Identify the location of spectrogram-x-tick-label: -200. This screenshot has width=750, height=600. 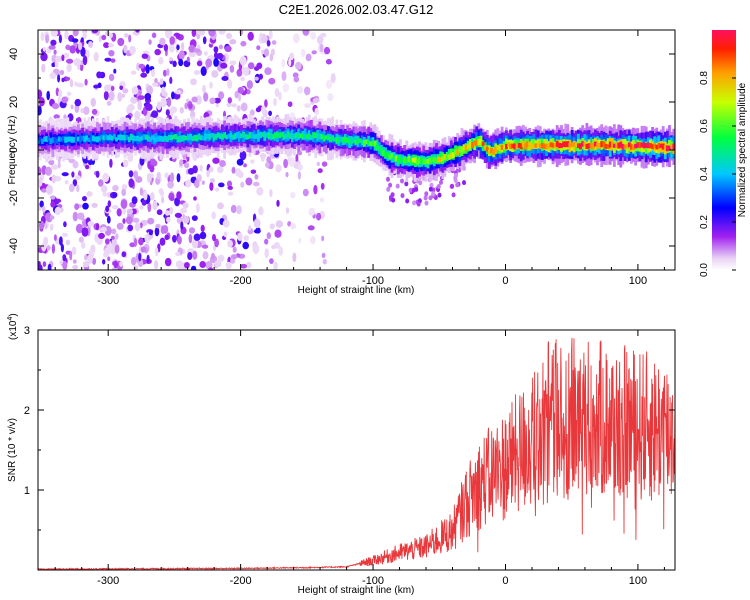
(241, 281).